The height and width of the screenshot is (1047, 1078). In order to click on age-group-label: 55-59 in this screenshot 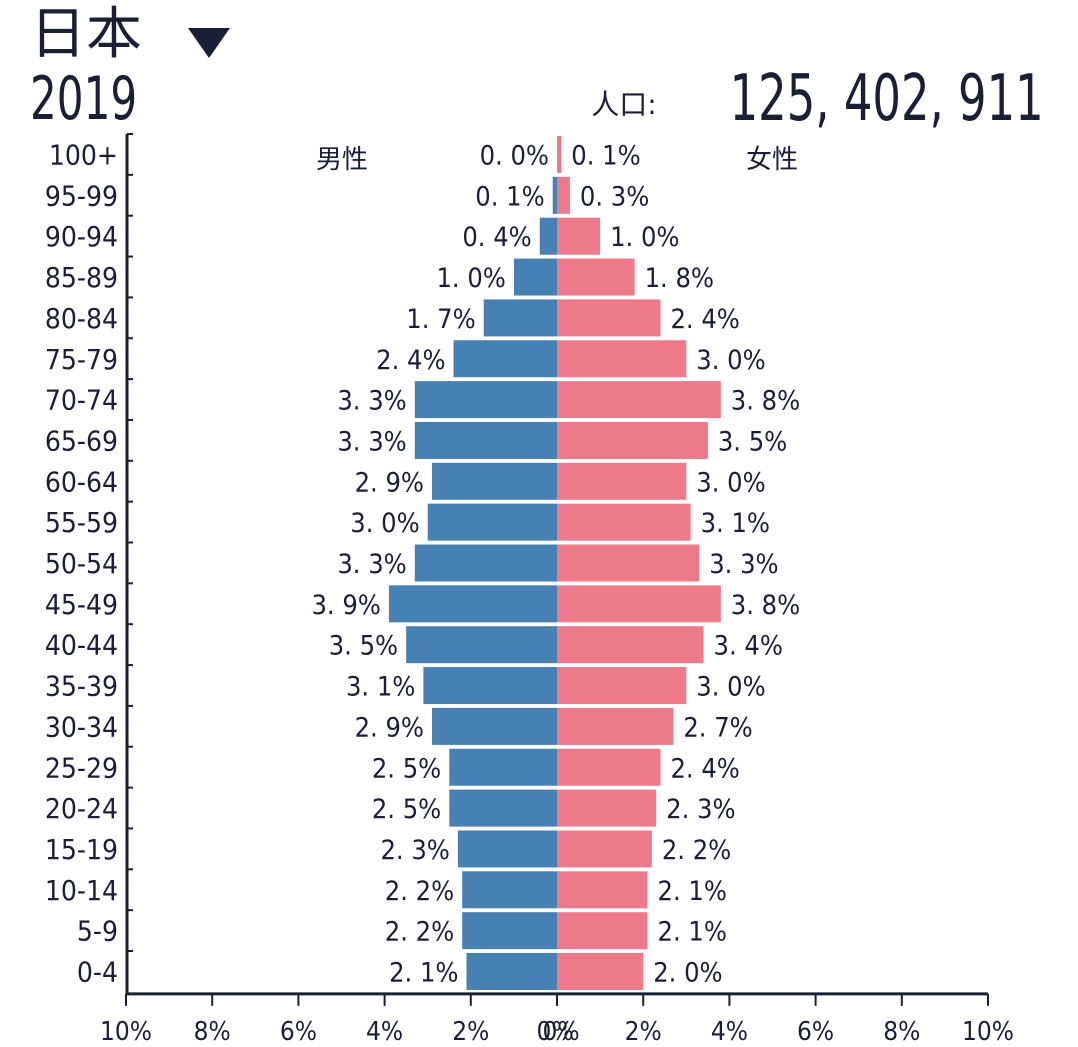, I will do `click(81, 522)`.